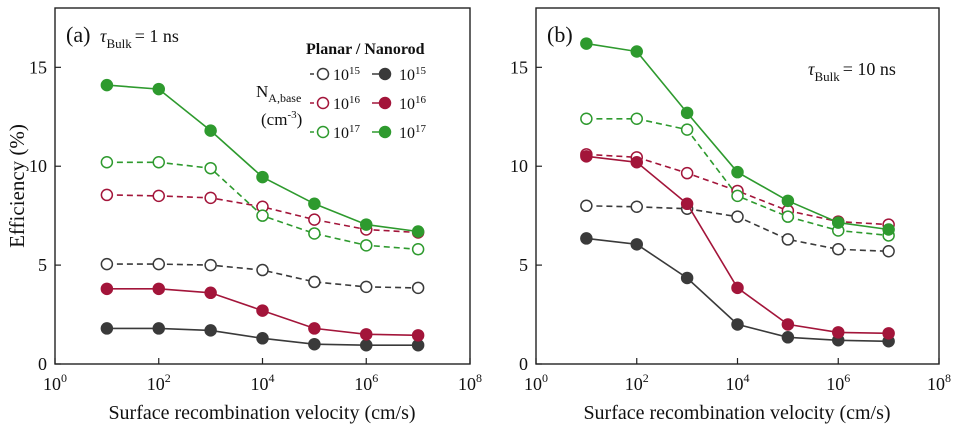 The height and width of the screenshot is (431, 965). What do you see at coordinates (368, 74) in the screenshot?
I see `legend-entry: 1015 1015` at bounding box center [368, 74].